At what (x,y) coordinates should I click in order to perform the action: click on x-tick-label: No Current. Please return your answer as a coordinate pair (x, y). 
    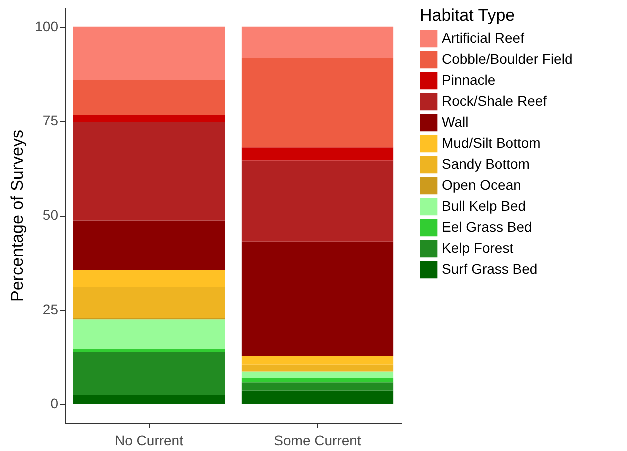
    Looking at the image, I should click on (149, 440).